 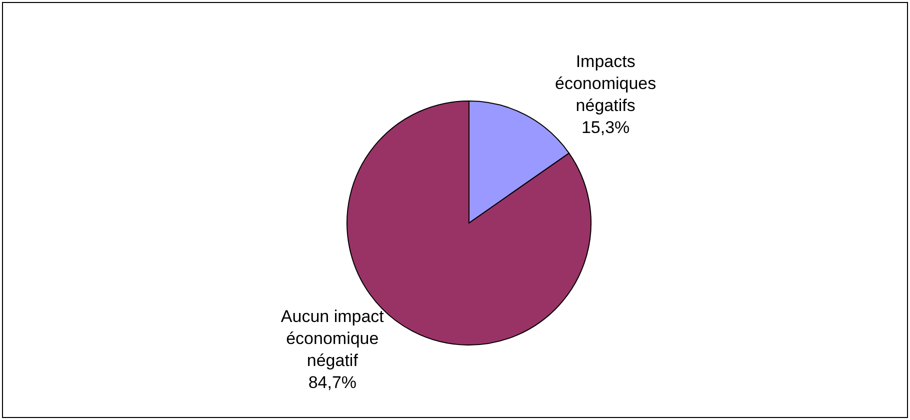 What do you see at coordinates (605, 83) in the screenshot?
I see `slice-label: Impacts économiques négatifs` at bounding box center [605, 83].